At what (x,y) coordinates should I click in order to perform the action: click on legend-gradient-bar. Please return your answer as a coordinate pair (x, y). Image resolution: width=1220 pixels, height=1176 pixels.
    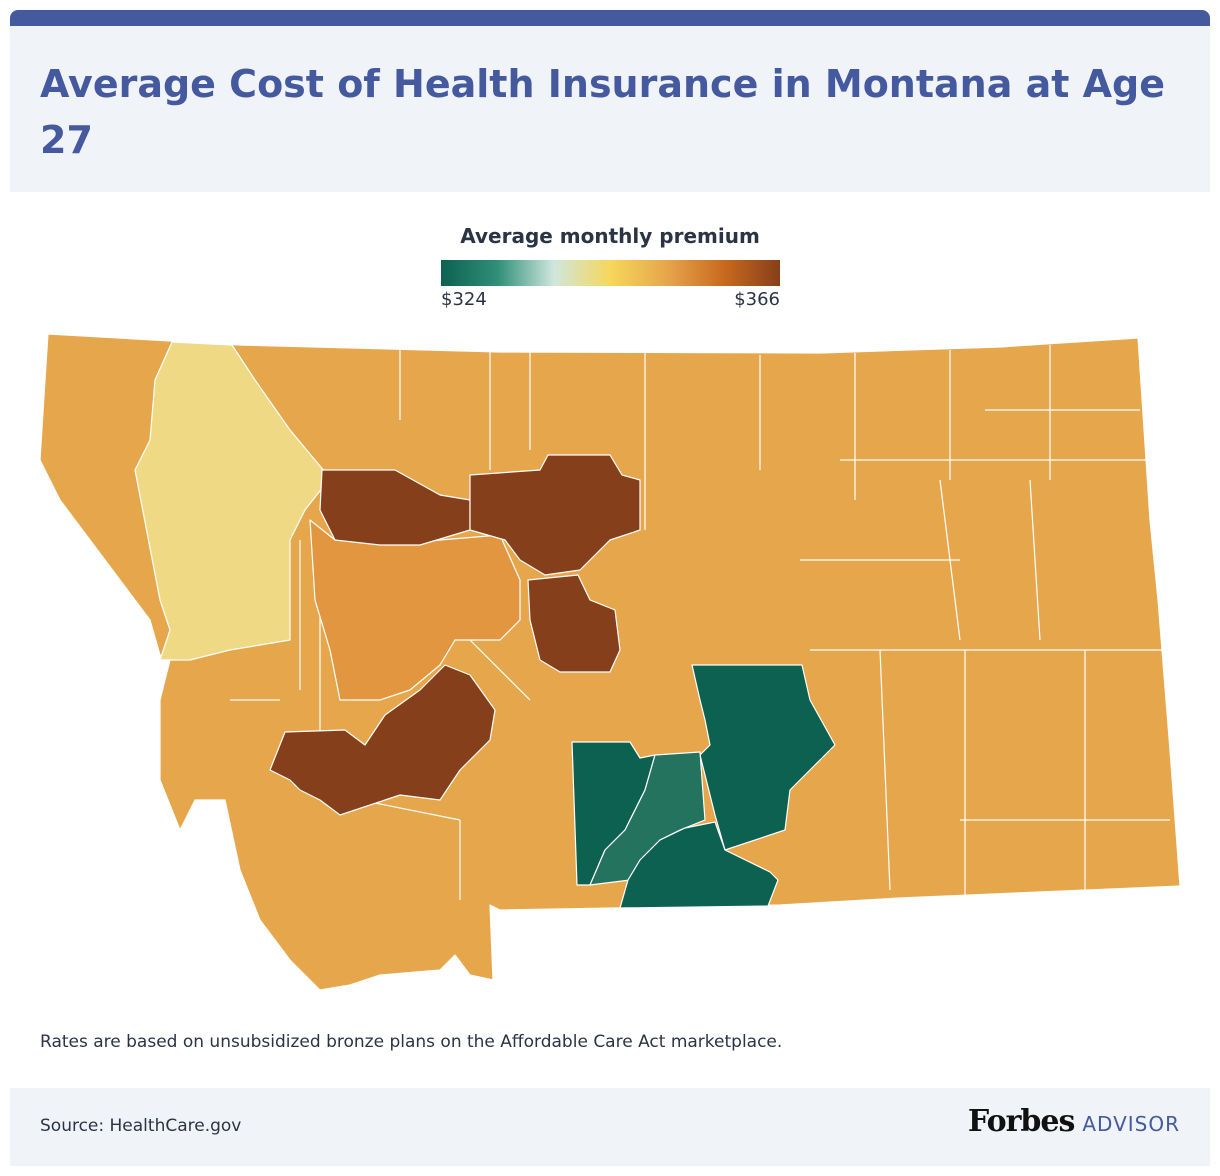
    Looking at the image, I should click on (610, 273).